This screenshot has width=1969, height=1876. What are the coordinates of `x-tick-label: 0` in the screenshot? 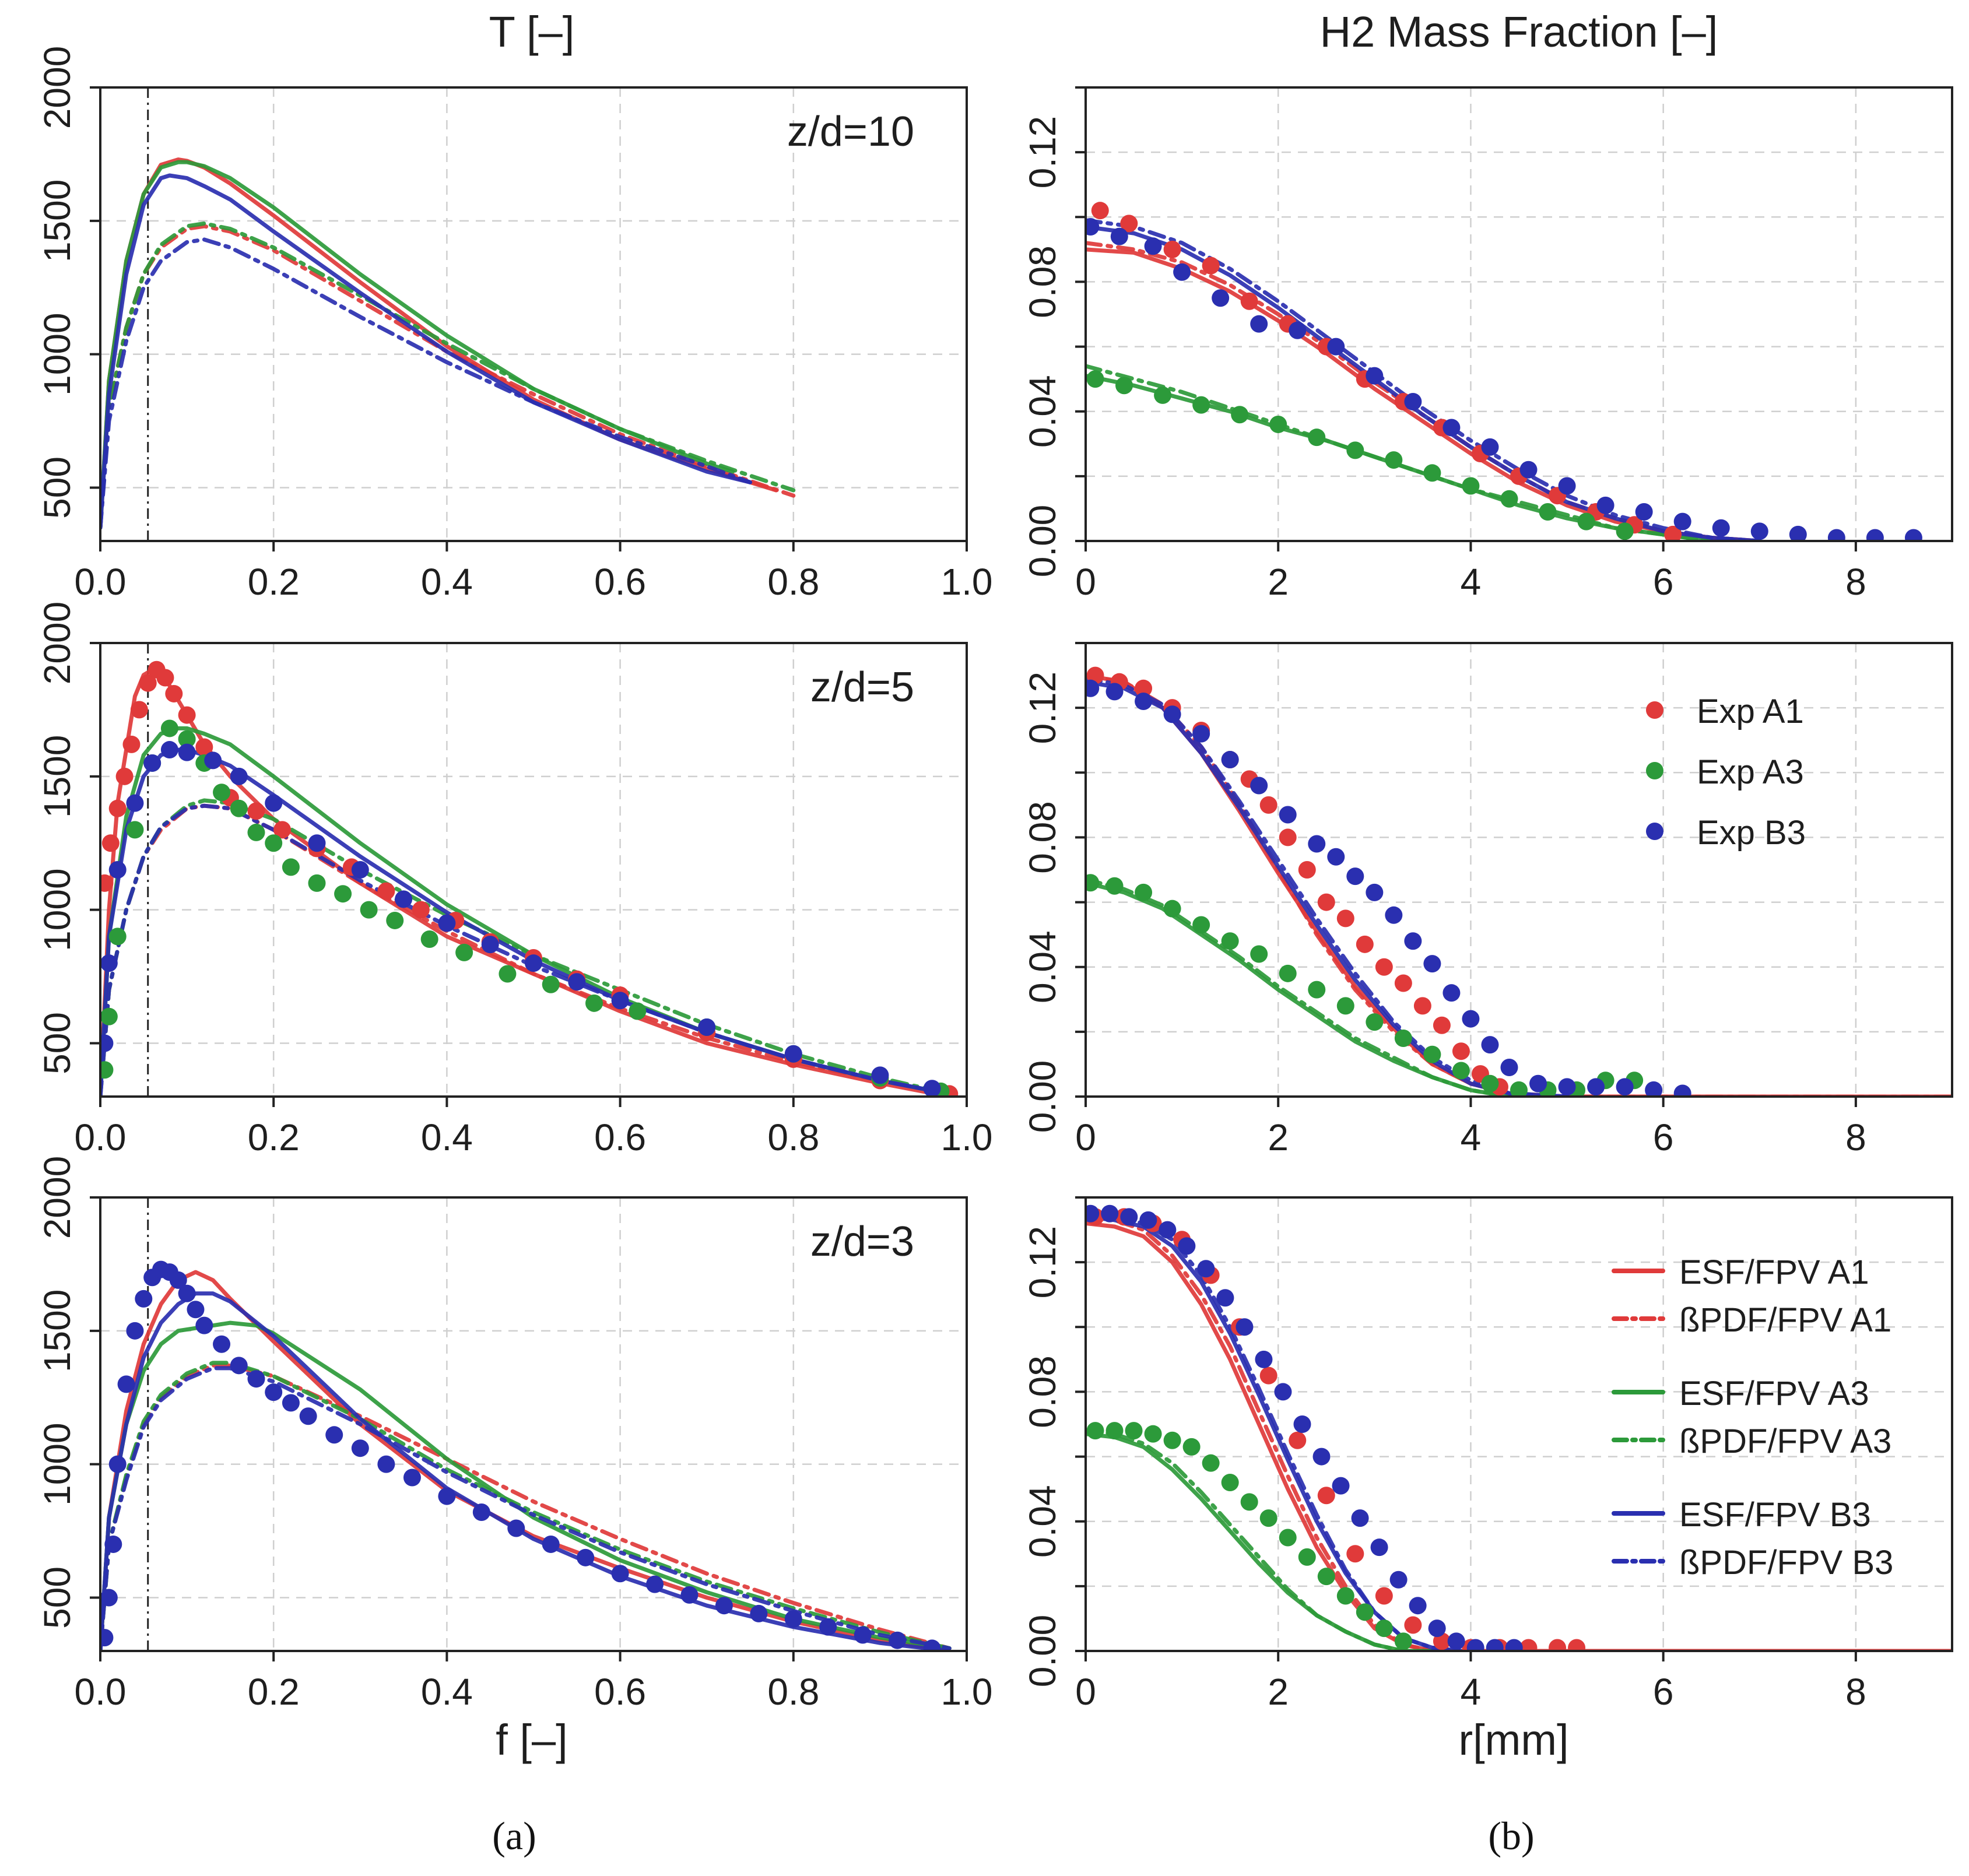 It's located at (1085, 1692).